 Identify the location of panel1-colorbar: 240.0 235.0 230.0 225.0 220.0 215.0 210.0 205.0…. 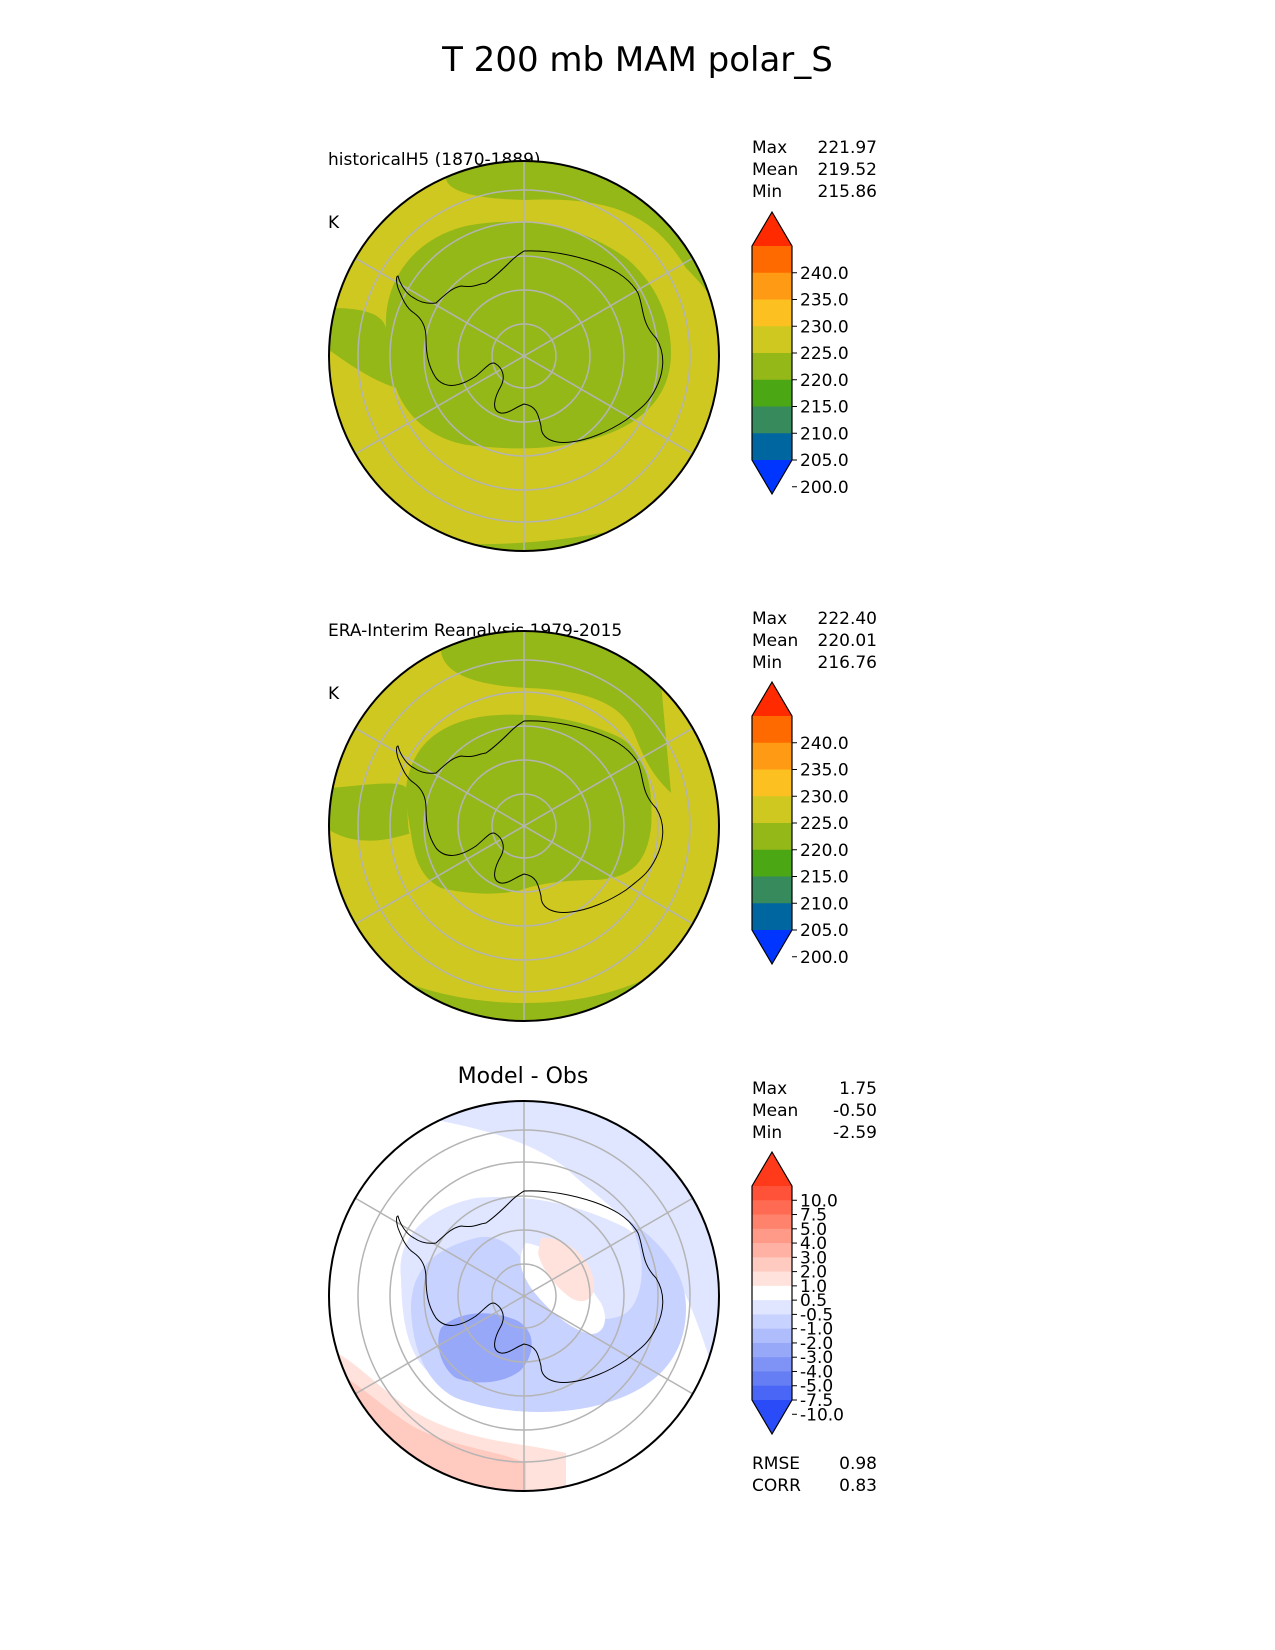
(800, 353).